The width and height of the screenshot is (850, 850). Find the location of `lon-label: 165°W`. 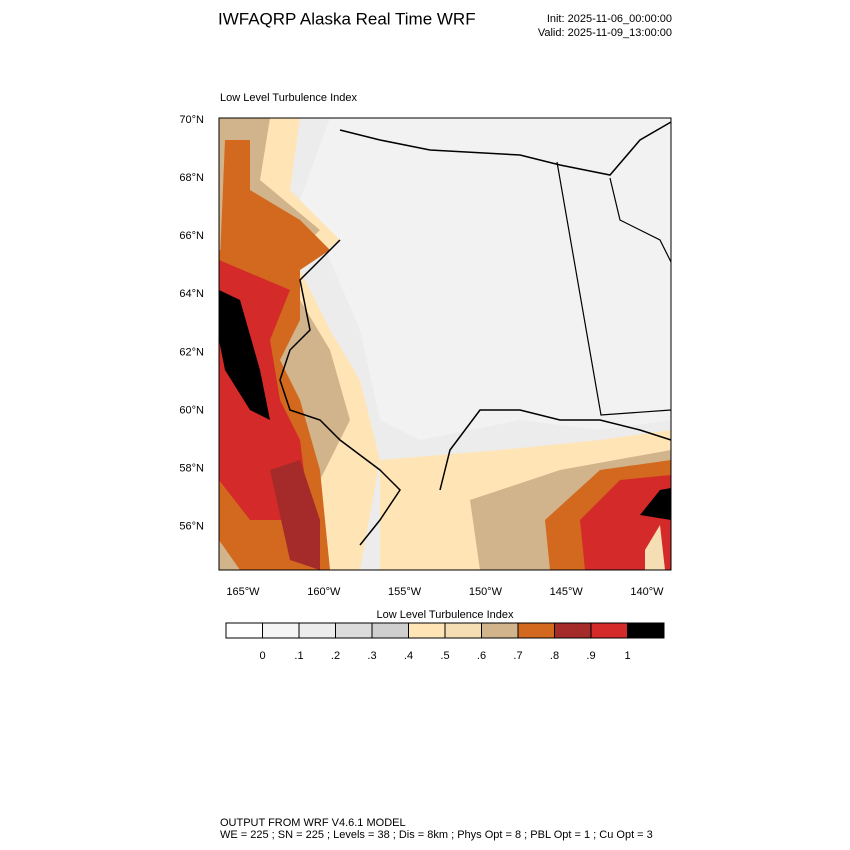

lon-label: 165°W is located at coordinates (243, 592).